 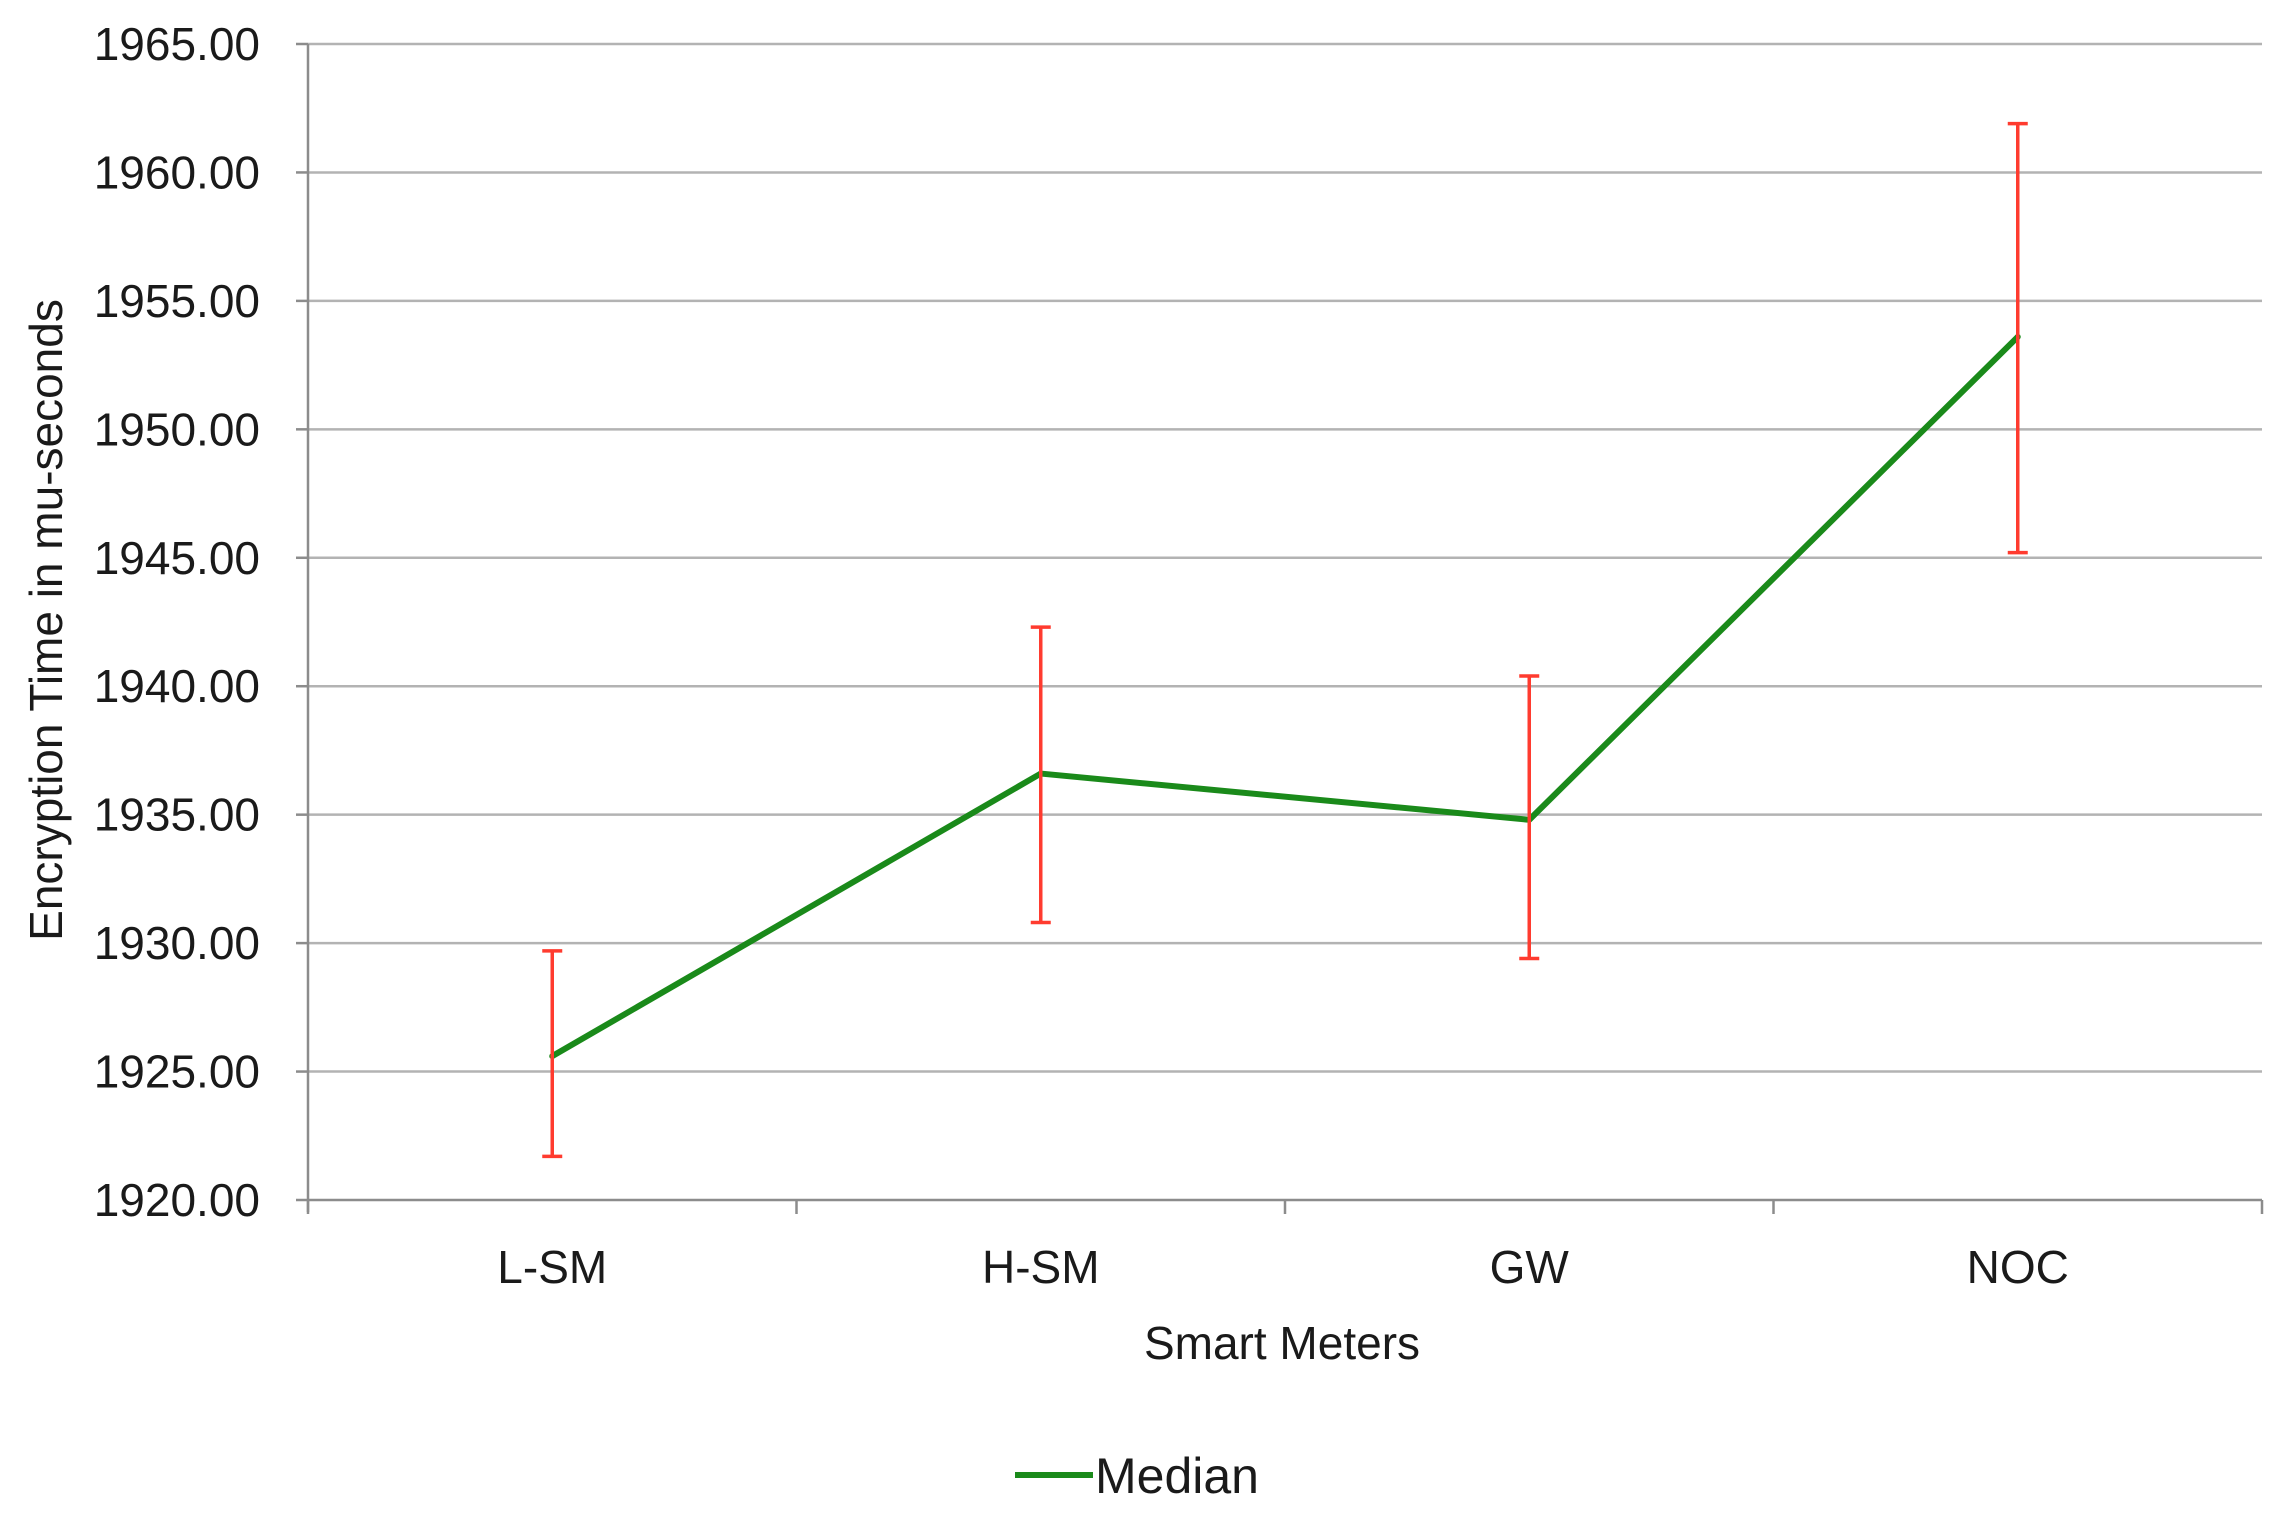 What do you see at coordinates (1282, 1343) in the screenshot?
I see `x-axis-title: Smart Meters` at bounding box center [1282, 1343].